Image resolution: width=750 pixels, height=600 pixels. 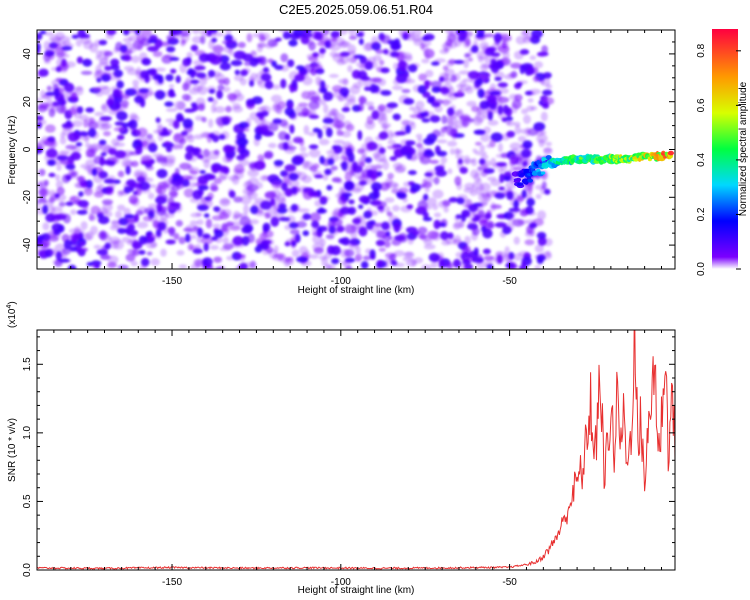 I want to click on ridge-point, so click(x=530, y=180).